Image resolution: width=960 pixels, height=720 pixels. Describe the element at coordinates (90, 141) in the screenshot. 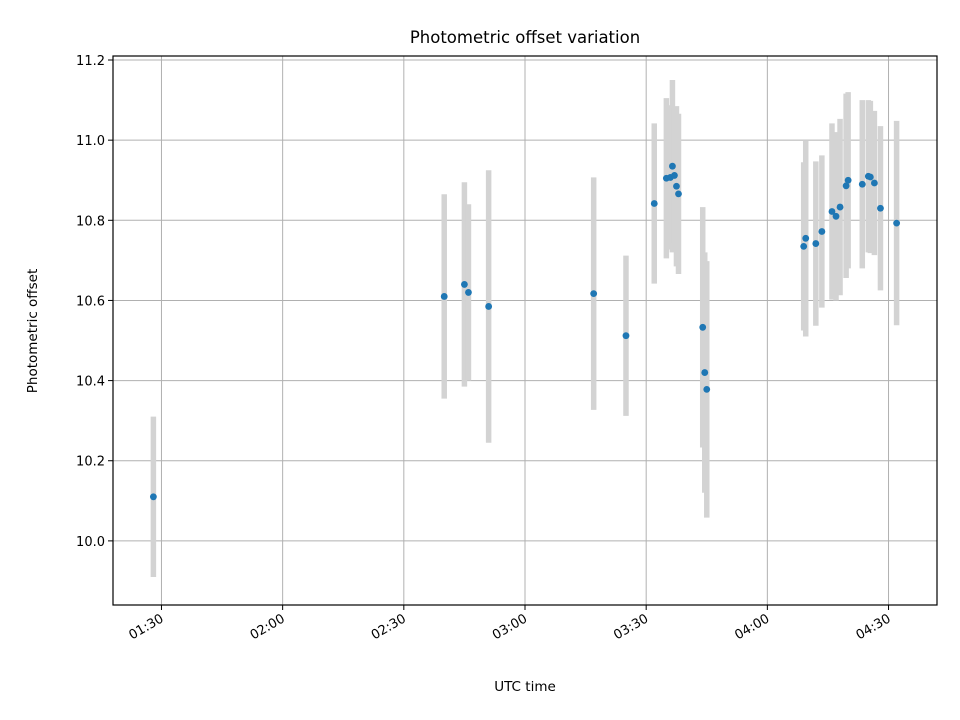

I see `y-tick-label: 11.0` at that location.